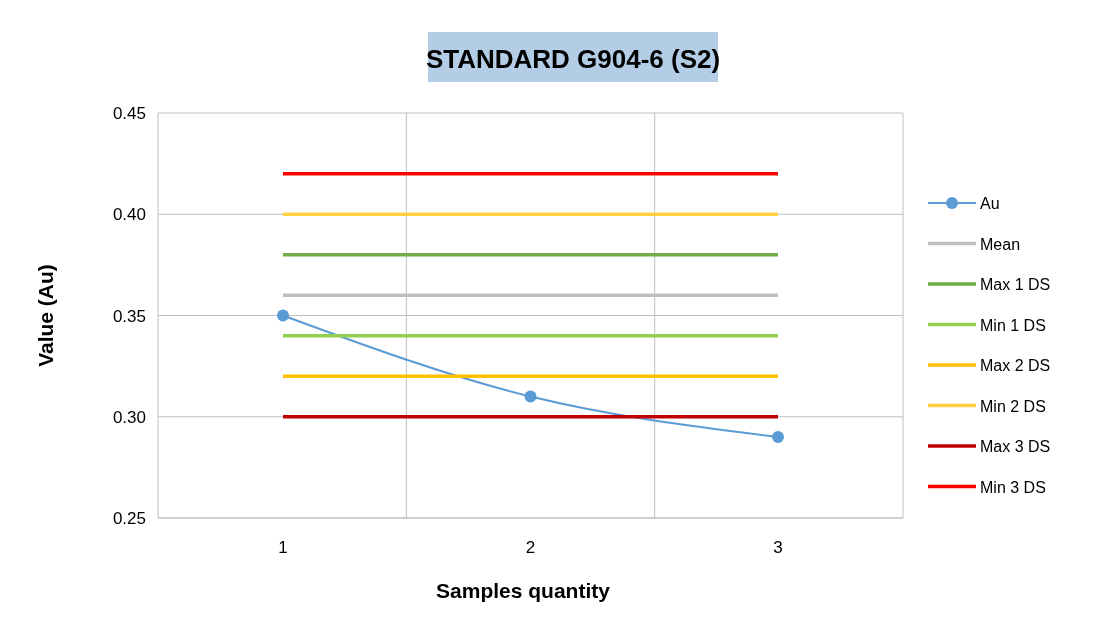 Image resolution: width=1096 pixels, height=626 pixels. Describe the element at coordinates (129, 113) in the screenshot. I see `y-tick-label: 0.45` at that location.